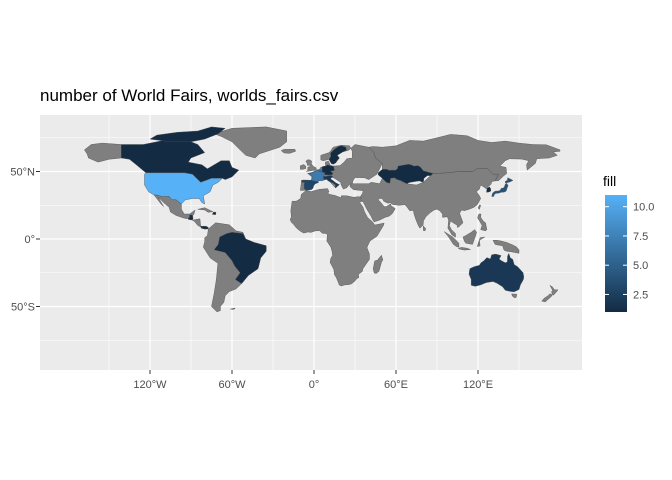 This screenshot has height=480, width=672. What do you see at coordinates (640, 266) in the screenshot?
I see `legend-label: 5.0` at bounding box center [640, 266].